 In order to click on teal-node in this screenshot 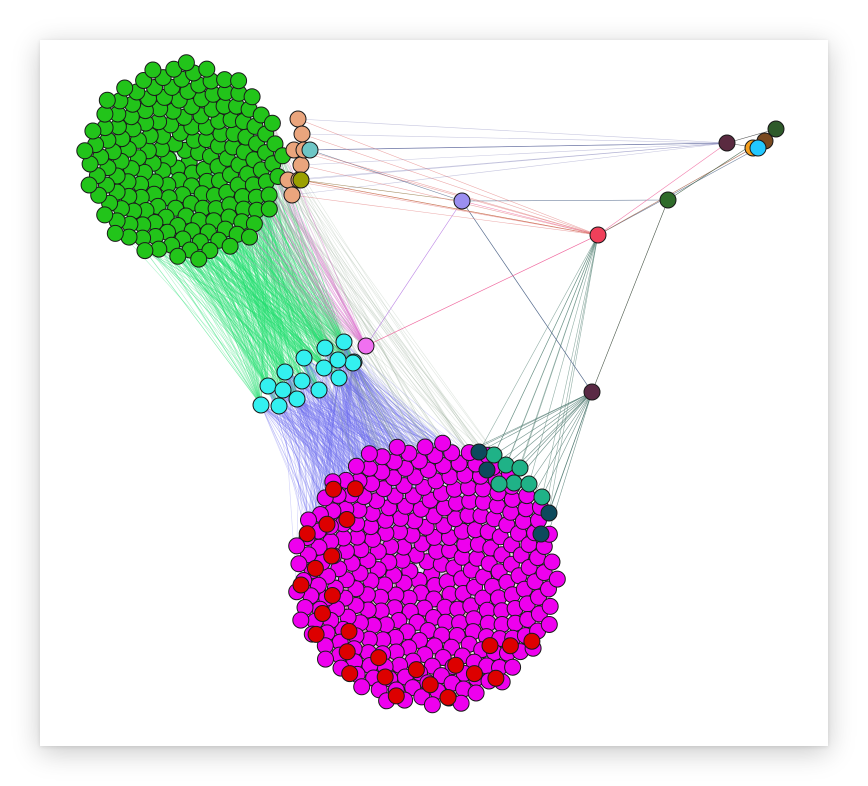, I will do `click(542, 497)`.